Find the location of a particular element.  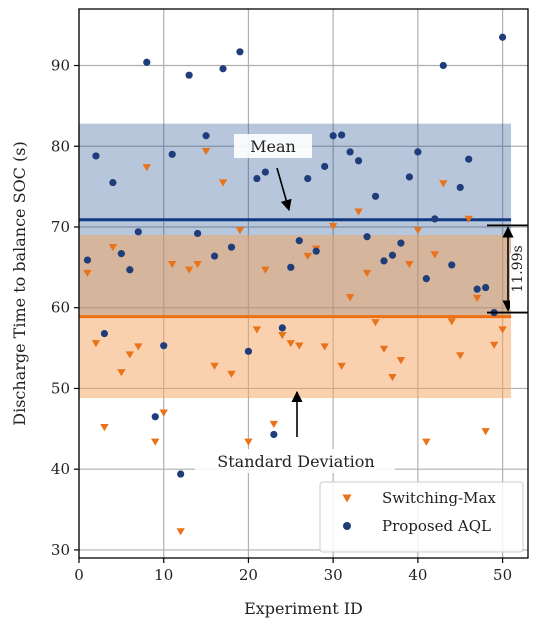

y-tick-label: 60 is located at coordinates (60, 308).